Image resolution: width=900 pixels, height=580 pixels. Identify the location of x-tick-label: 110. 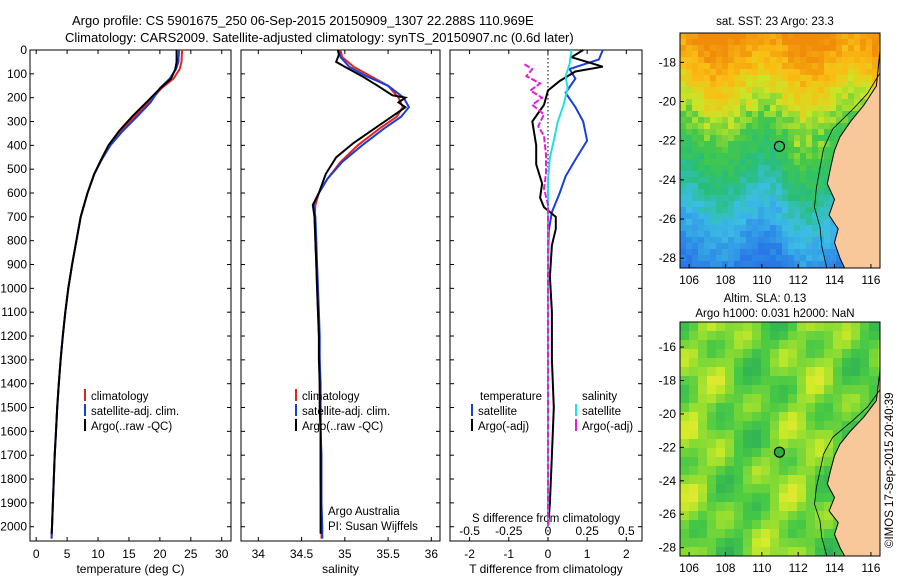
(761, 568).